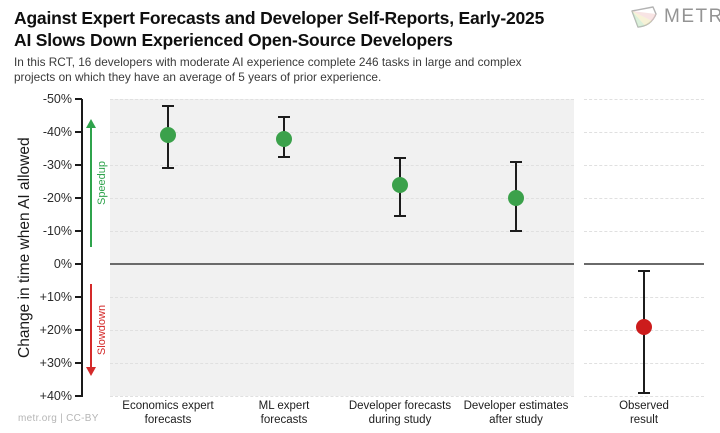 Image resolution: width=720 pixels, height=433 pixels. Describe the element at coordinates (57, 99) in the screenshot. I see `y-tick-label: -50%` at that location.